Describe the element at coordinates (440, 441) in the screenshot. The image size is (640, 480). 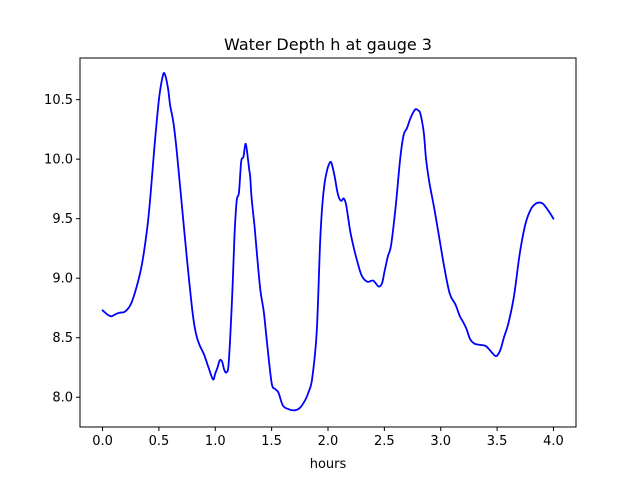
I see `x-tick-label: 3.0` at that location.